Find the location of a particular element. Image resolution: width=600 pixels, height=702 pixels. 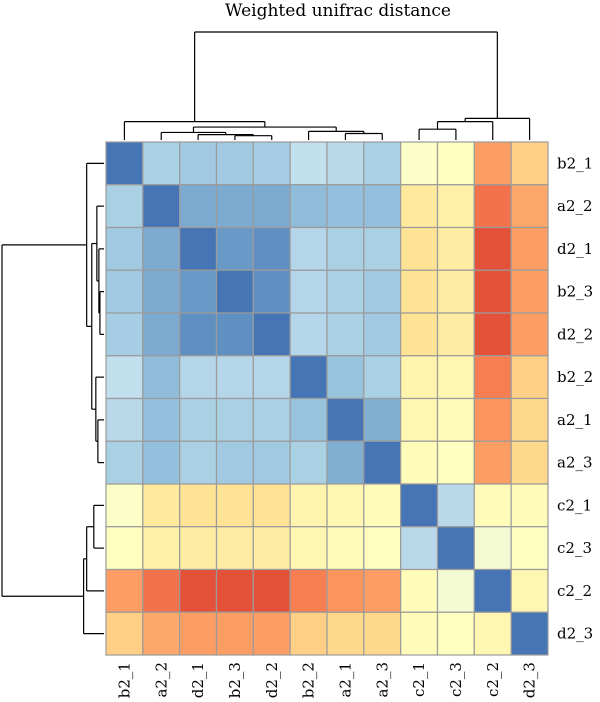

row-label-a2_3: a2_3 is located at coordinates (575, 463).